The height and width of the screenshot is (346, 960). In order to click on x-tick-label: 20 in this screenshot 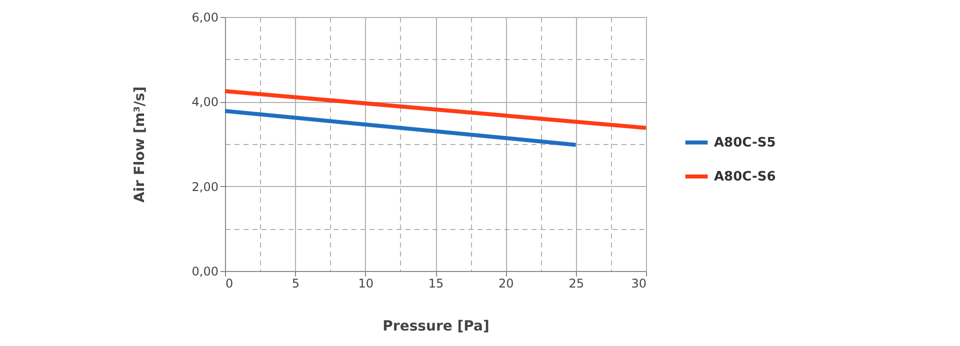, I will do `click(506, 283)`.